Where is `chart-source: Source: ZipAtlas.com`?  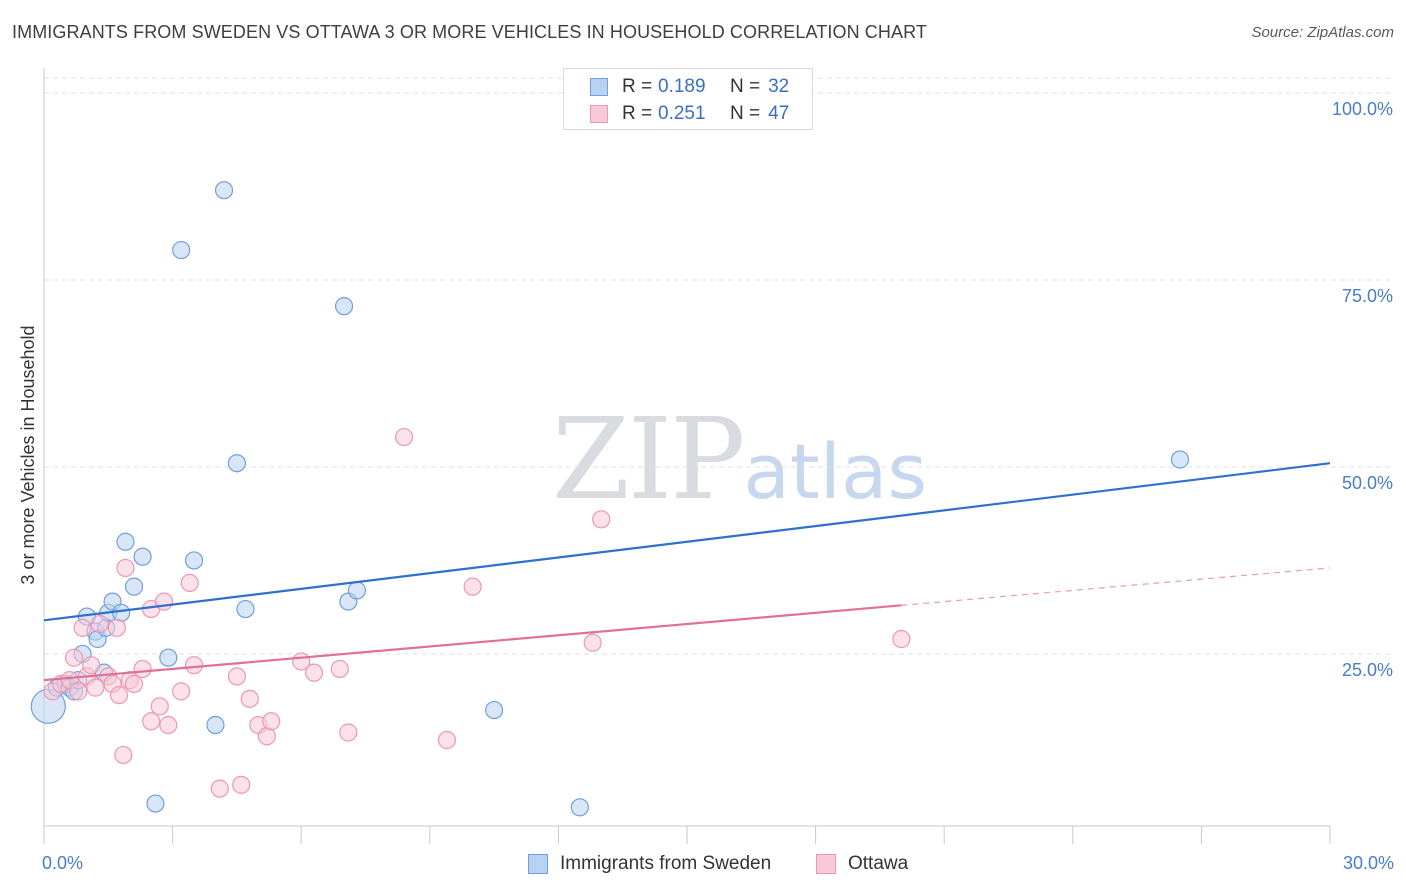 chart-source: Source: ZipAtlas.com is located at coordinates (1322, 32).